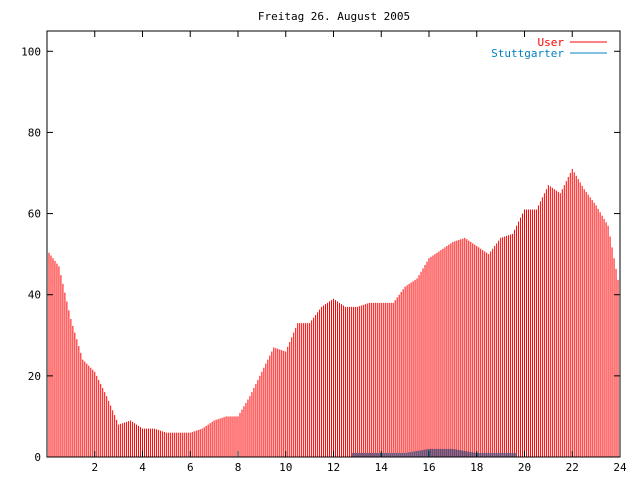 The width and height of the screenshot is (640, 480). I want to click on y-tick-label: 20, so click(34, 376).